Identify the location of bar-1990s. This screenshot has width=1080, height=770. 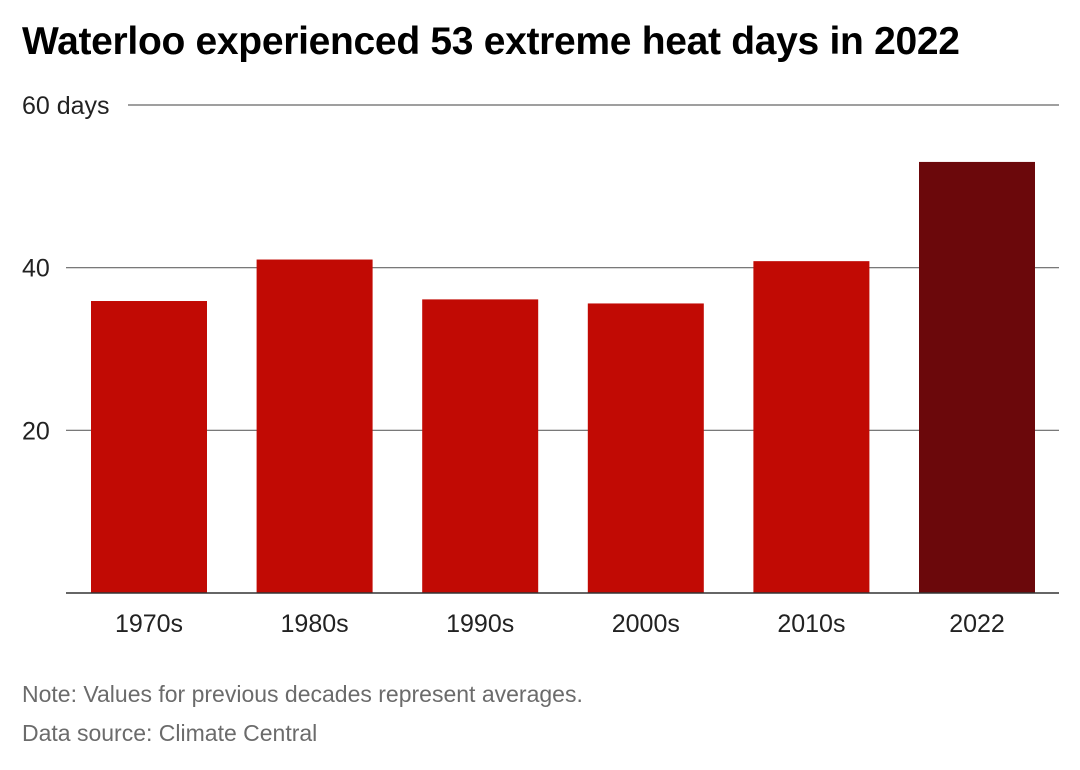
(480, 446).